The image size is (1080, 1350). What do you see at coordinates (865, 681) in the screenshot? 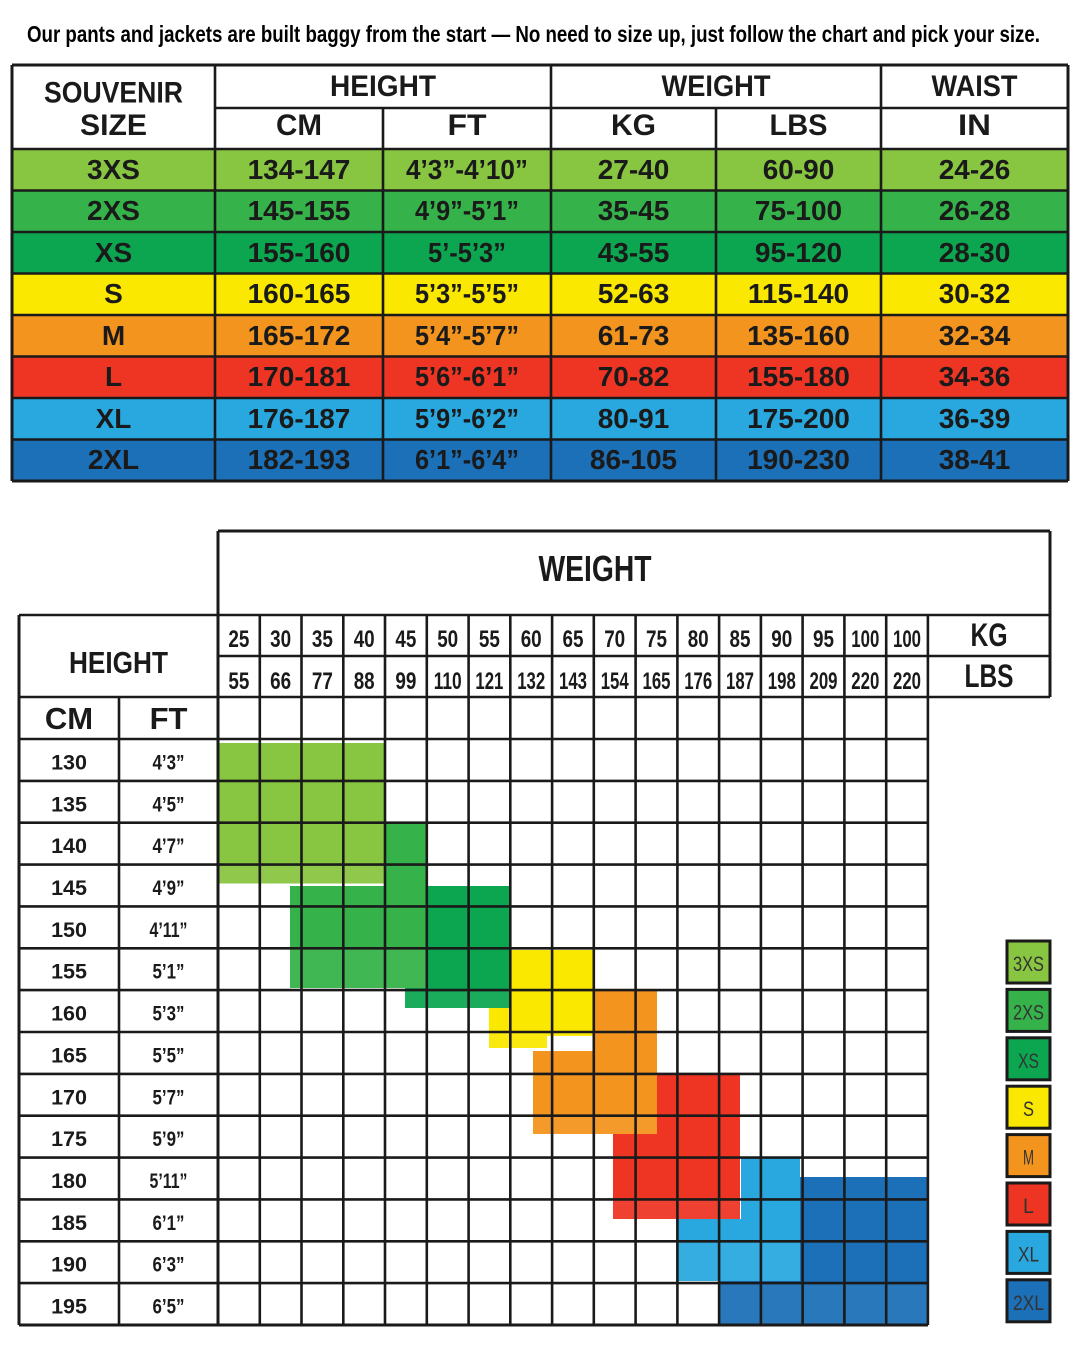
I see `svg-text: 220` at bounding box center [865, 681].